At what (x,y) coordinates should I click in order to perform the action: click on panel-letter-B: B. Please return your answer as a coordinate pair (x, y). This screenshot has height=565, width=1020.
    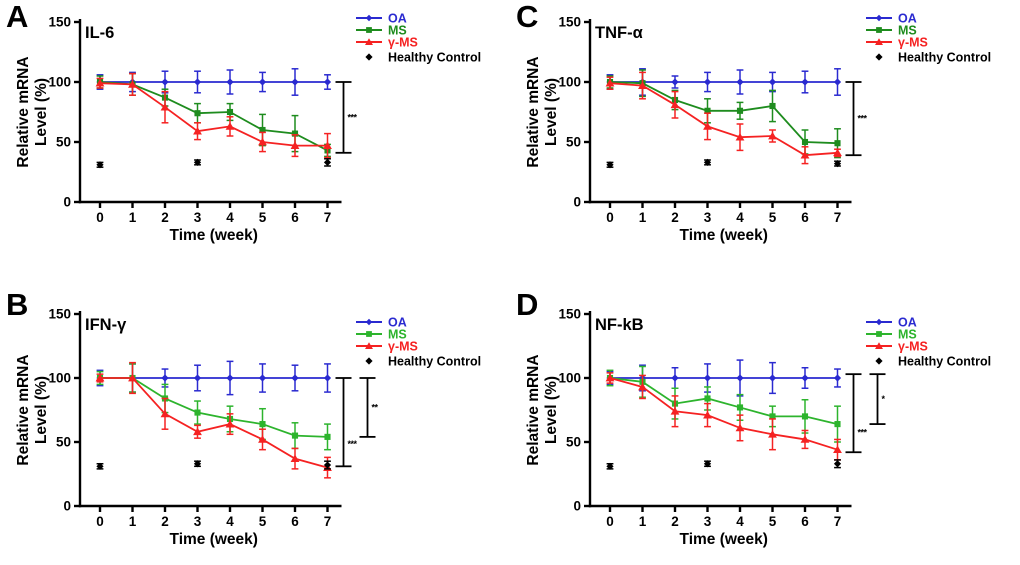
    Looking at the image, I should click on (17, 304).